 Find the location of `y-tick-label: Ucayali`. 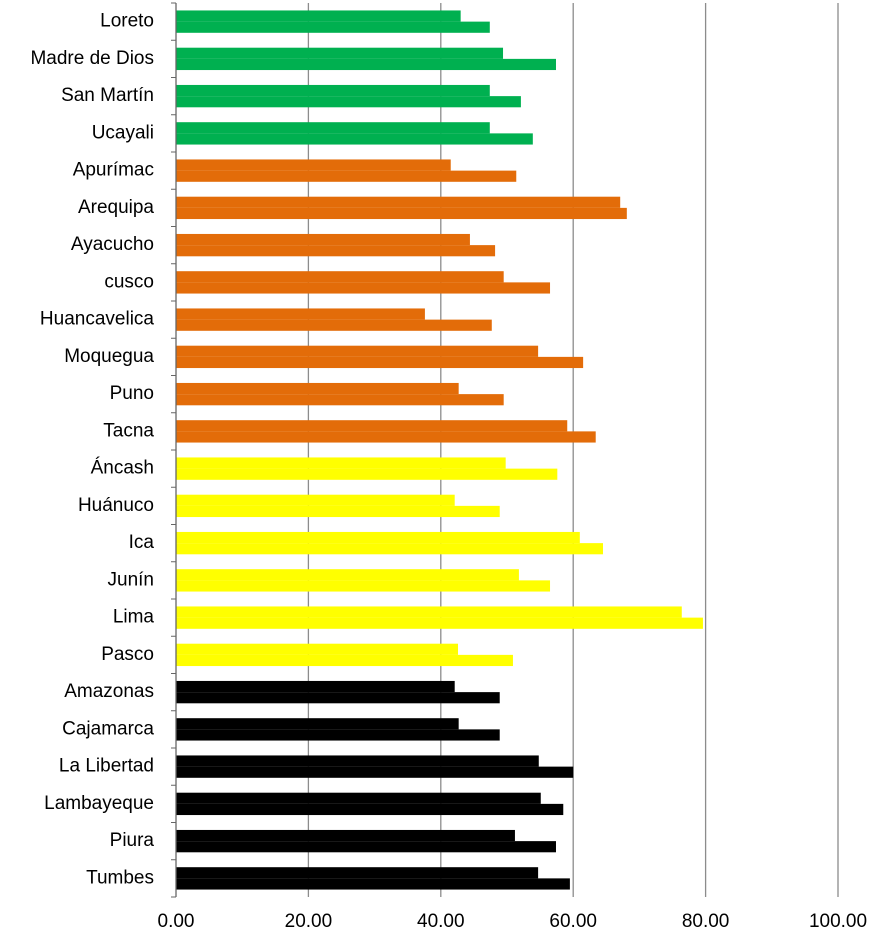

y-tick-label: Ucayali is located at coordinates (123, 132).